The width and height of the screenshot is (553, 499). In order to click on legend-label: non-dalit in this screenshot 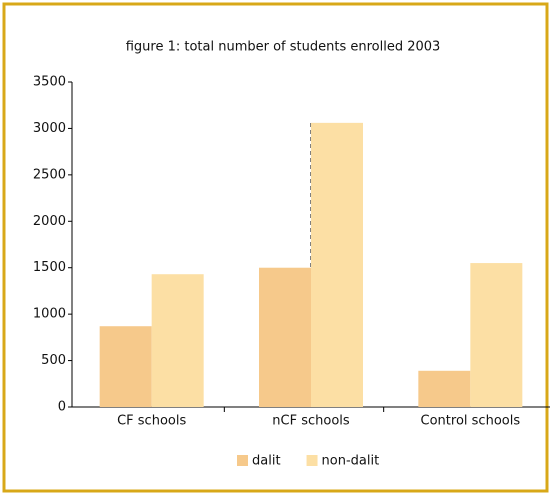, I will do `click(351, 461)`.